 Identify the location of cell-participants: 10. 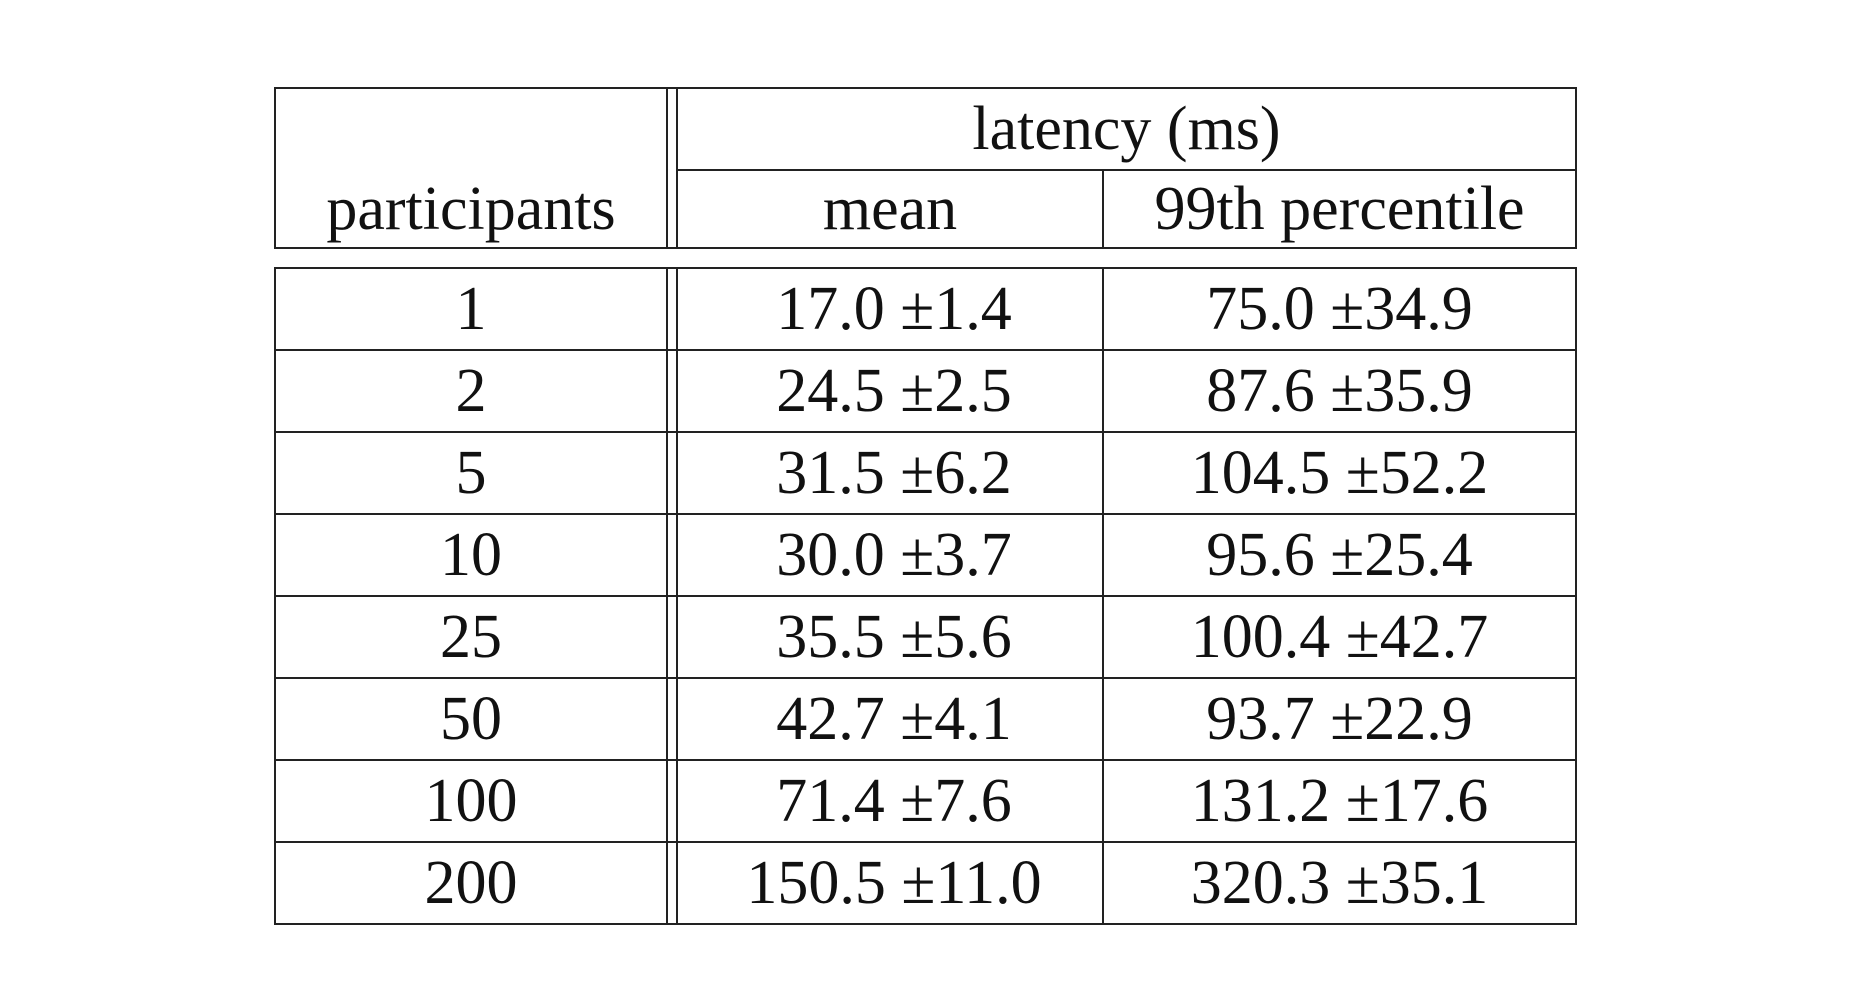
(471, 555).